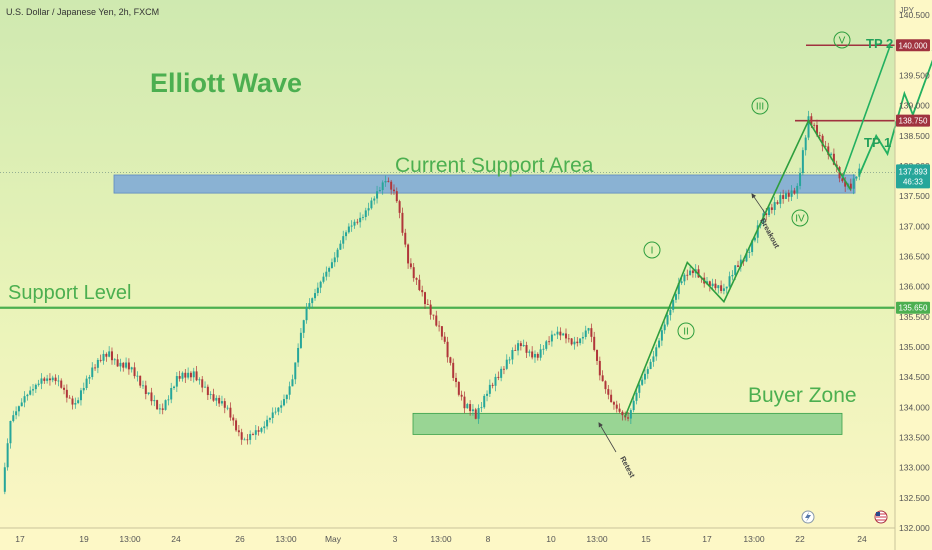 The height and width of the screenshot is (550, 932). Describe the element at coordinates (913, 176) in the screenshot. I see `current-price-tag-bg` at that location.